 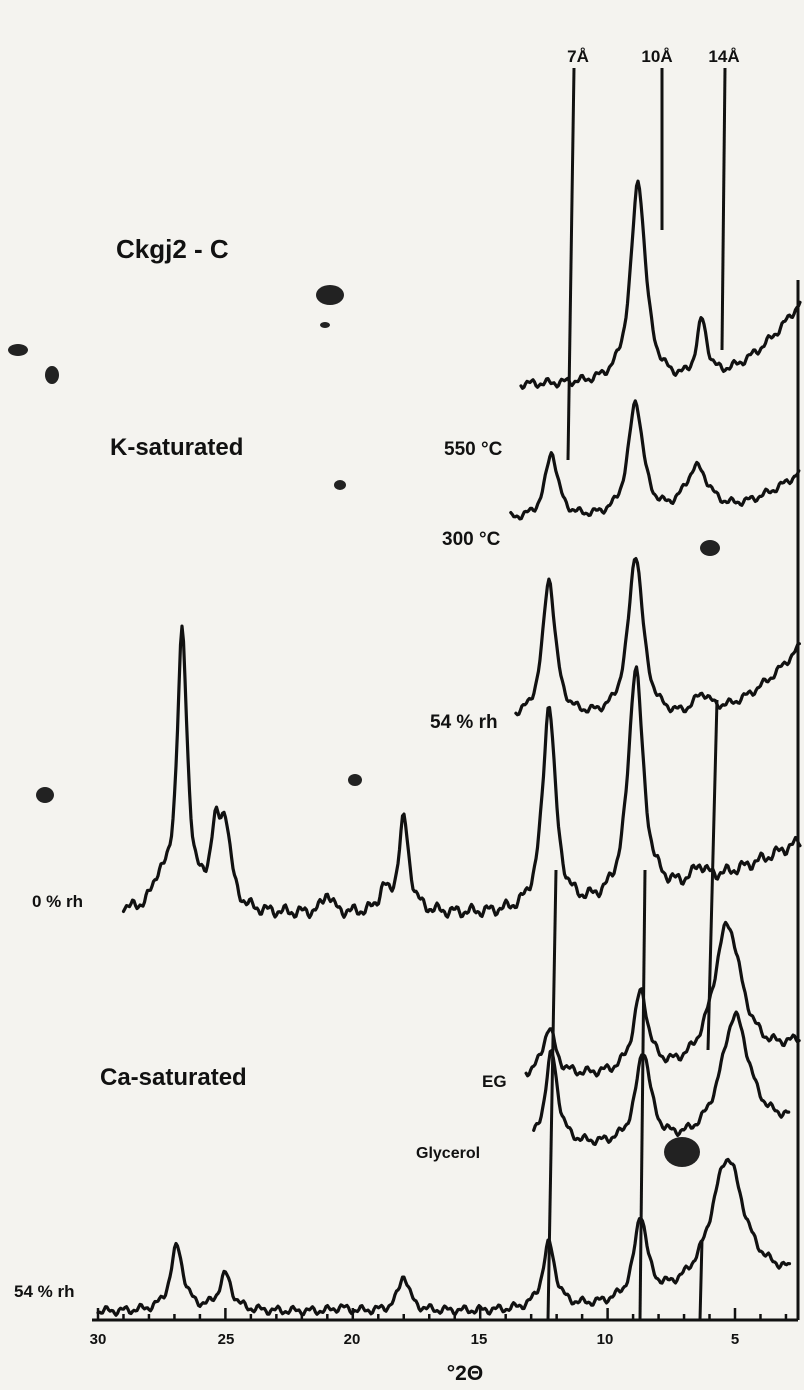 I want to click on x-tick-label-20: 20, so click(x=352, y=1339).